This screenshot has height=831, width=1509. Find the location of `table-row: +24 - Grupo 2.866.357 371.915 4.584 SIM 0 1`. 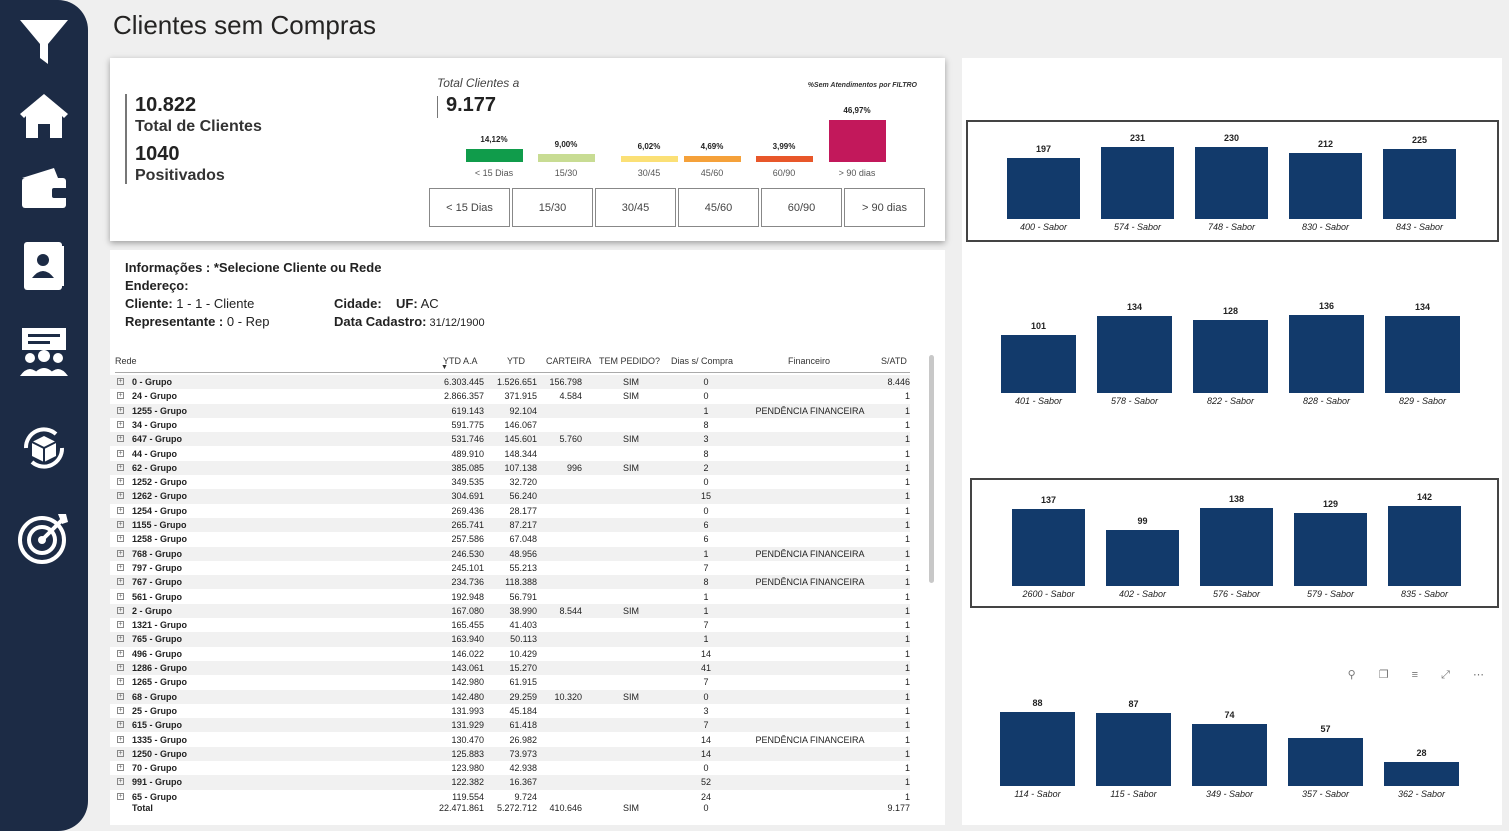

table-row: +24 - Grupo 2.866.357 371.915 4.584 SIM 0 1 is located at coordinates (510, 396).